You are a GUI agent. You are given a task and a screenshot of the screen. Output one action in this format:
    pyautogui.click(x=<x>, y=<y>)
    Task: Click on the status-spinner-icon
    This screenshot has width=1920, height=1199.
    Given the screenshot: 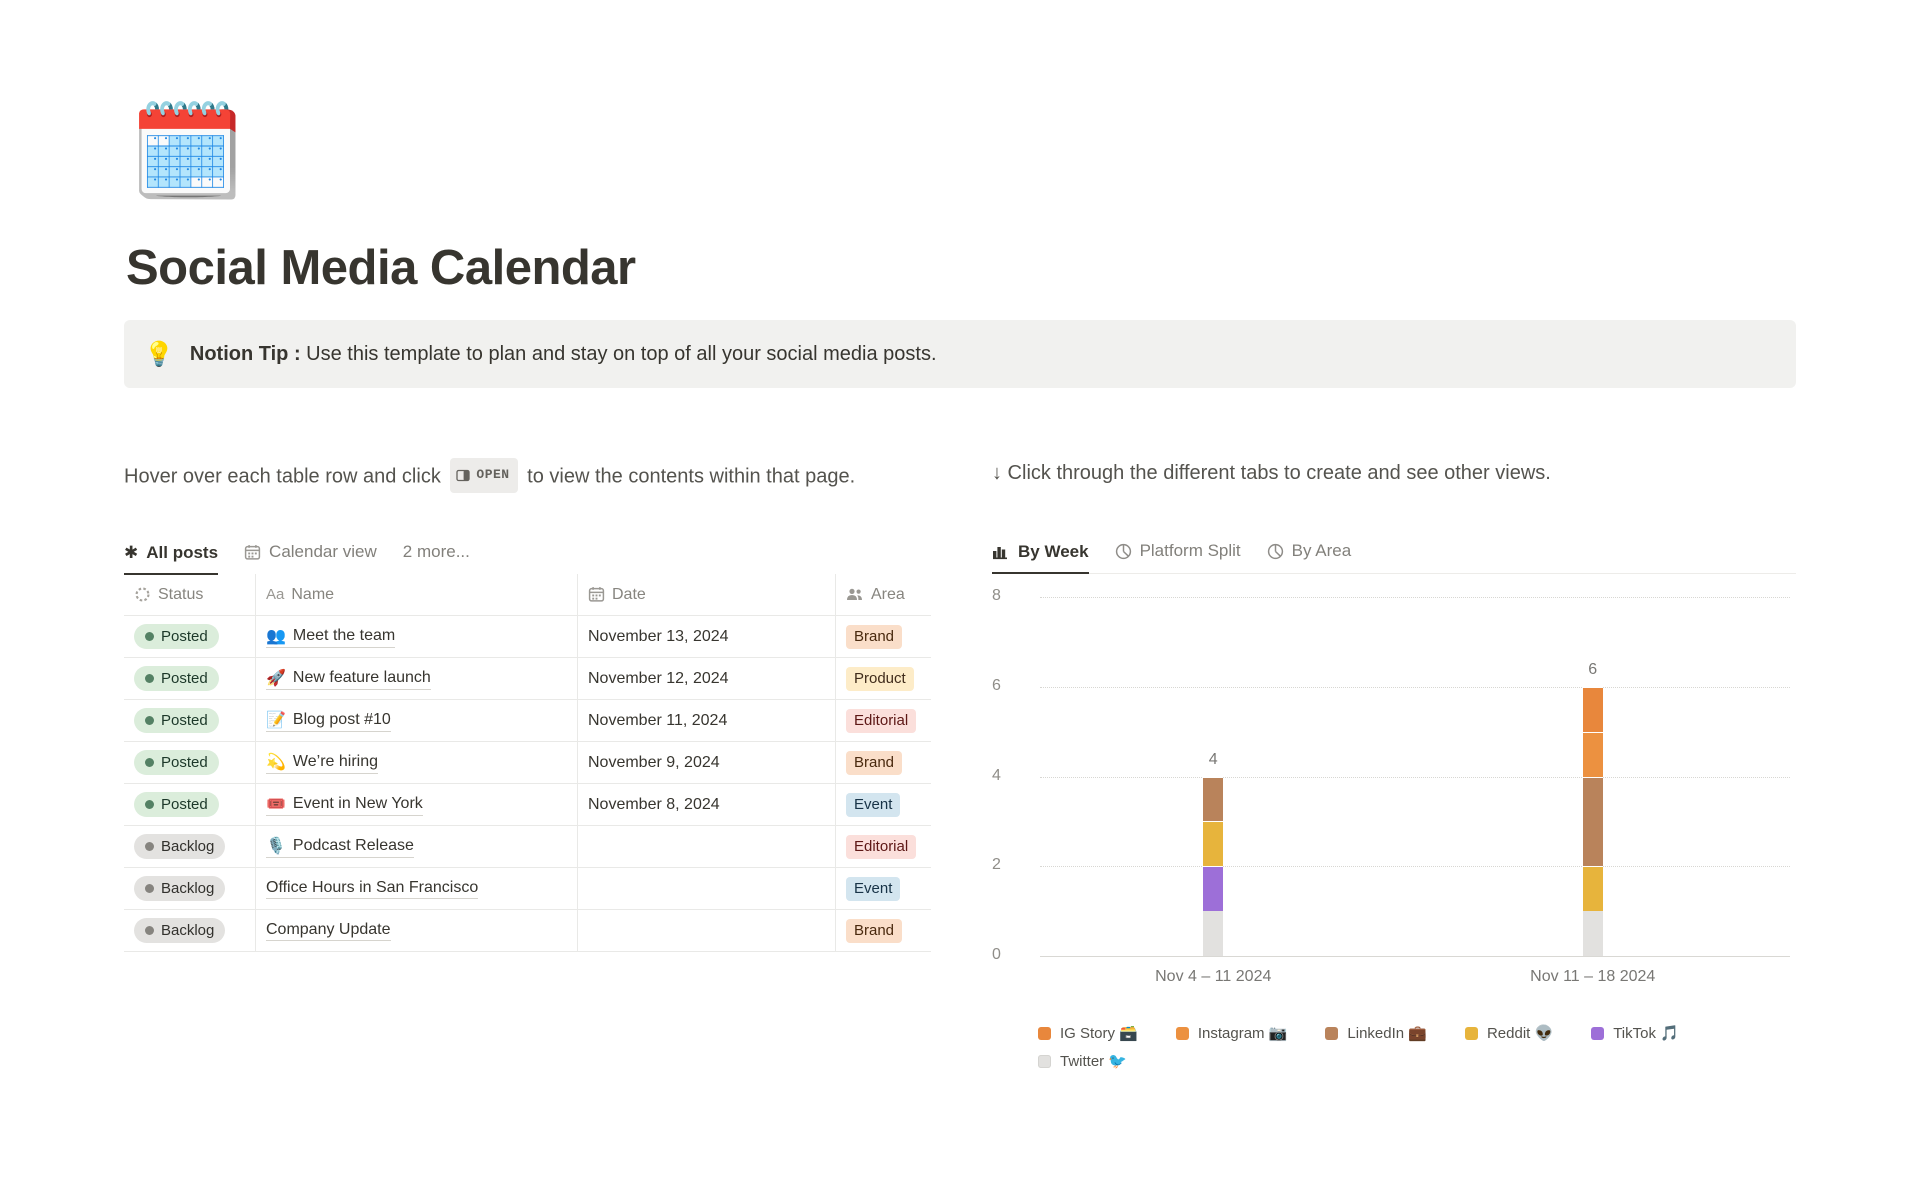 What is the action you would take?
    pyautogui.click(x=142, y=594)
    